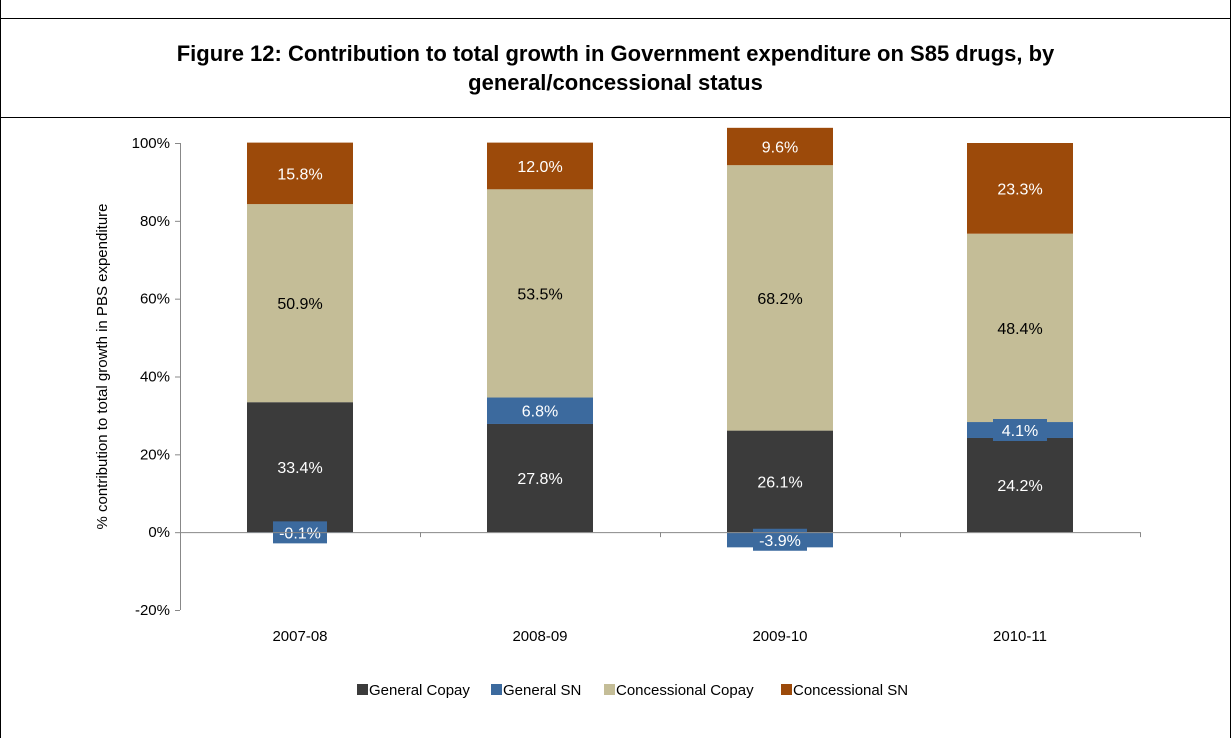 The image size is (1231, 738). I want to click on data-label: 9.6%, so click(780, 148).